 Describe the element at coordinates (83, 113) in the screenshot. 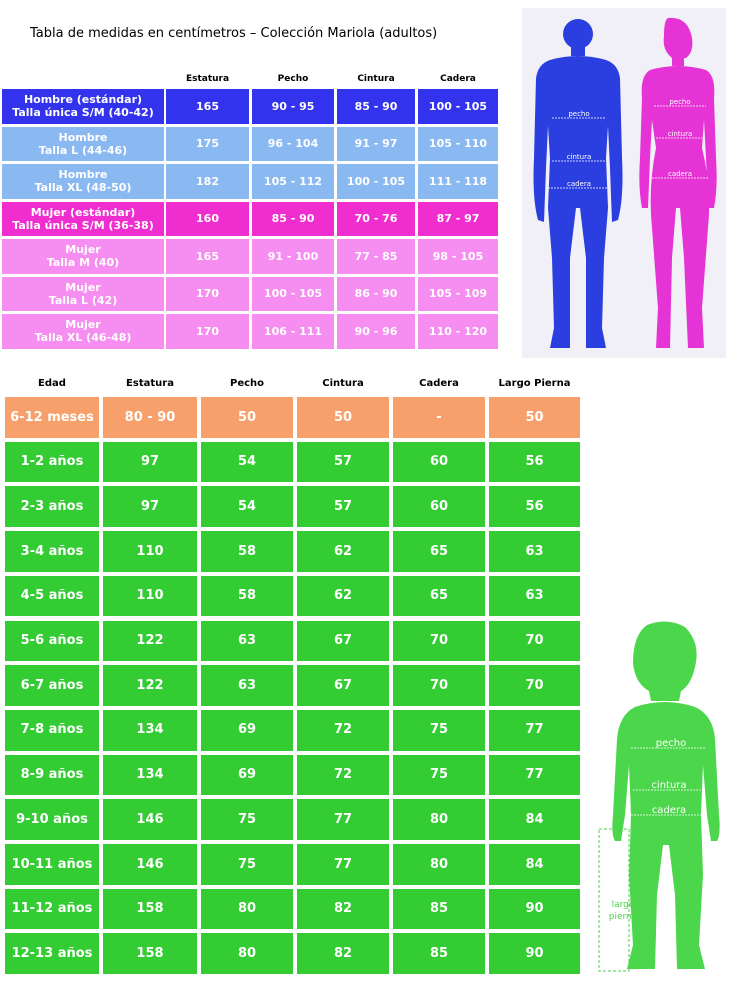

I see `size-name: Talla única S/M (40-42)` at that location.